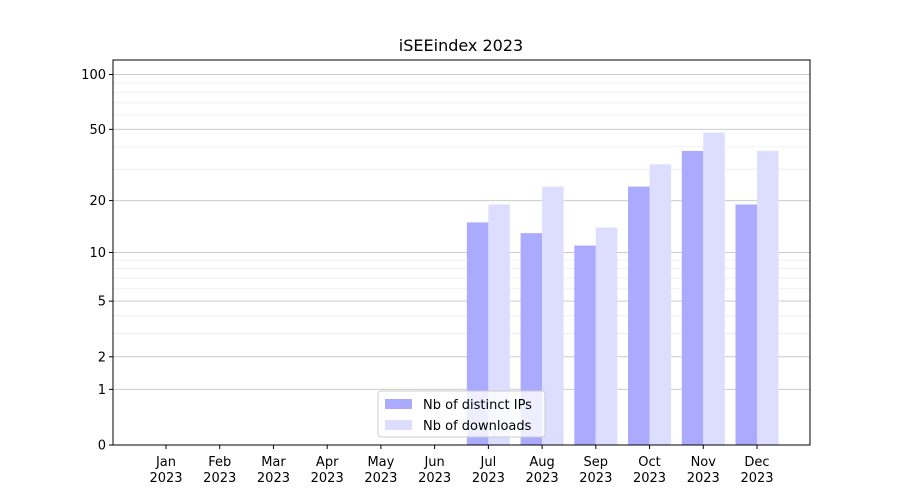  I want to click on y-tick-label: 10, so click(97, 253).